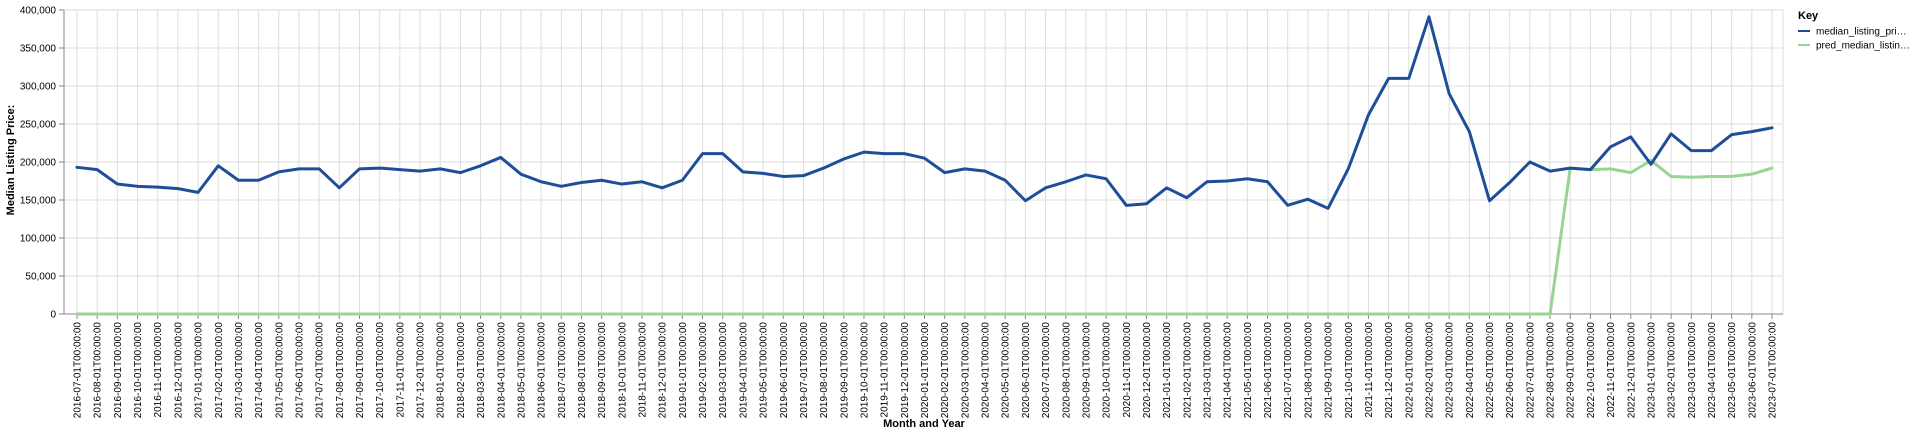  Describe the element at coordinates (1510, 370) in the screenshot. I see `x-tick-label: 2022-06-01T00:00:00` at that location.